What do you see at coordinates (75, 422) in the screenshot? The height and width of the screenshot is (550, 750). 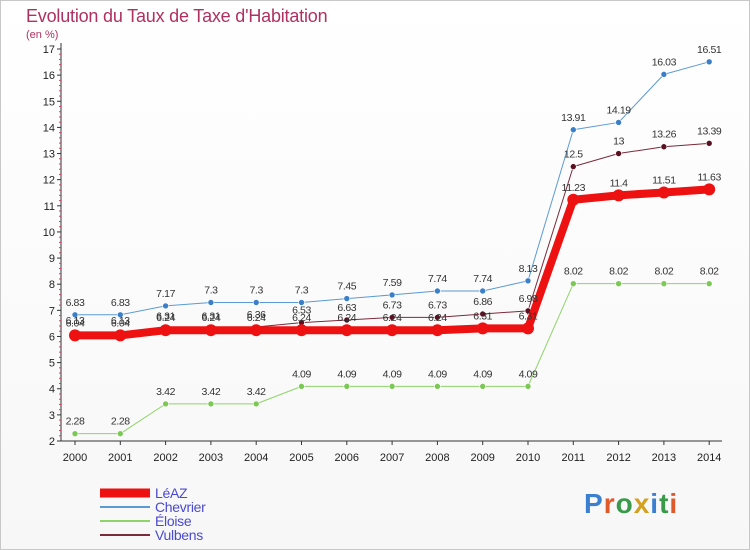 I see `data-label-eloise: 2.28` at bounding box center [75, 422].